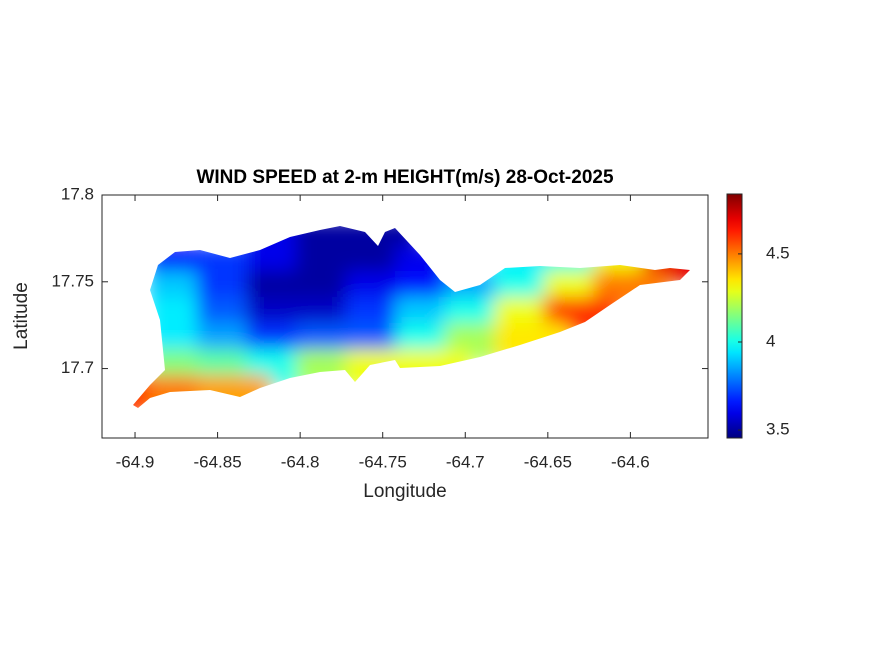 The width and height of the screenshot is (875, 656). What do you see at coordinates (630, 461) in the screenshot?
I see `x-tick-label: -64.6` at bounding box center [630, 461].